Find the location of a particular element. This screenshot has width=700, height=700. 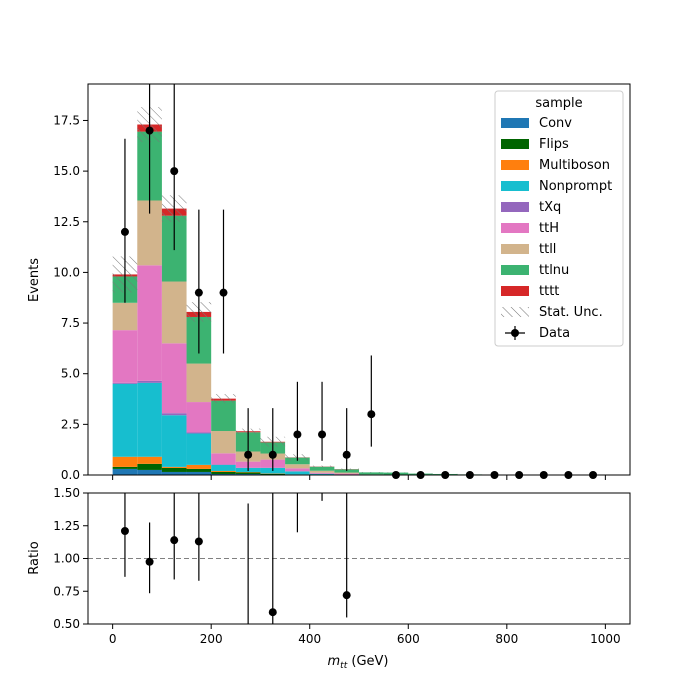

ratio-y-axis-label: Ratio is located at coordinates (34, 557).